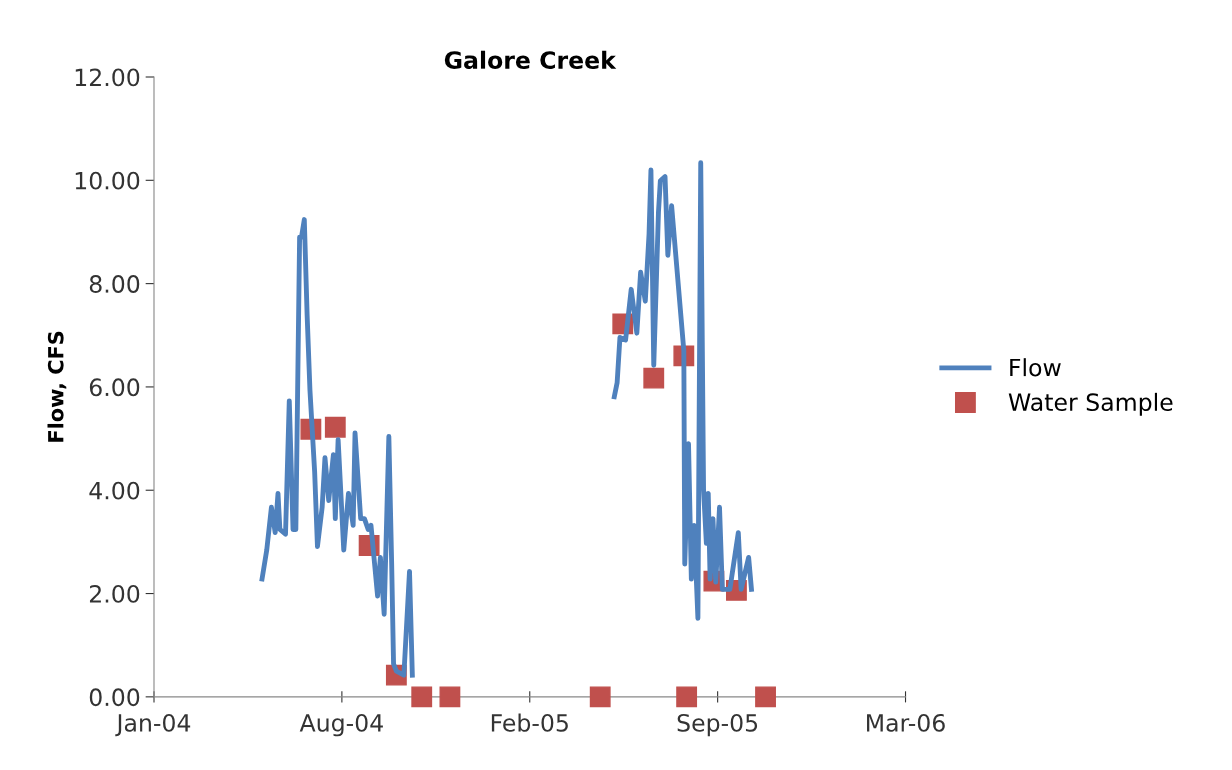  Describe the element at coordinates (114, 387) in the screenshot. I see `y-tick-label: 6.00` at that location.